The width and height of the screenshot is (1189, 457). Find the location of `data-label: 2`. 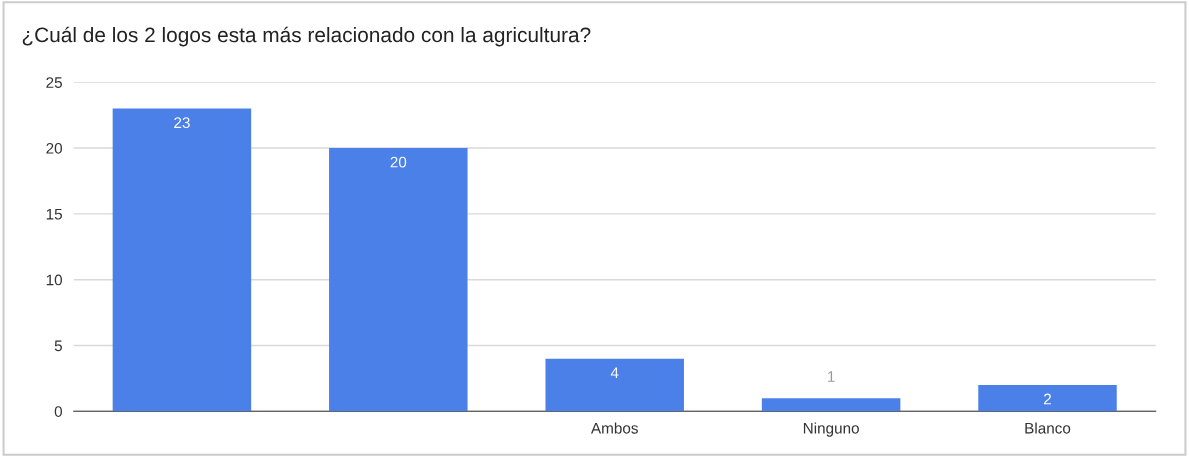

data-label: 2 is located at coordinates (1047, 399).